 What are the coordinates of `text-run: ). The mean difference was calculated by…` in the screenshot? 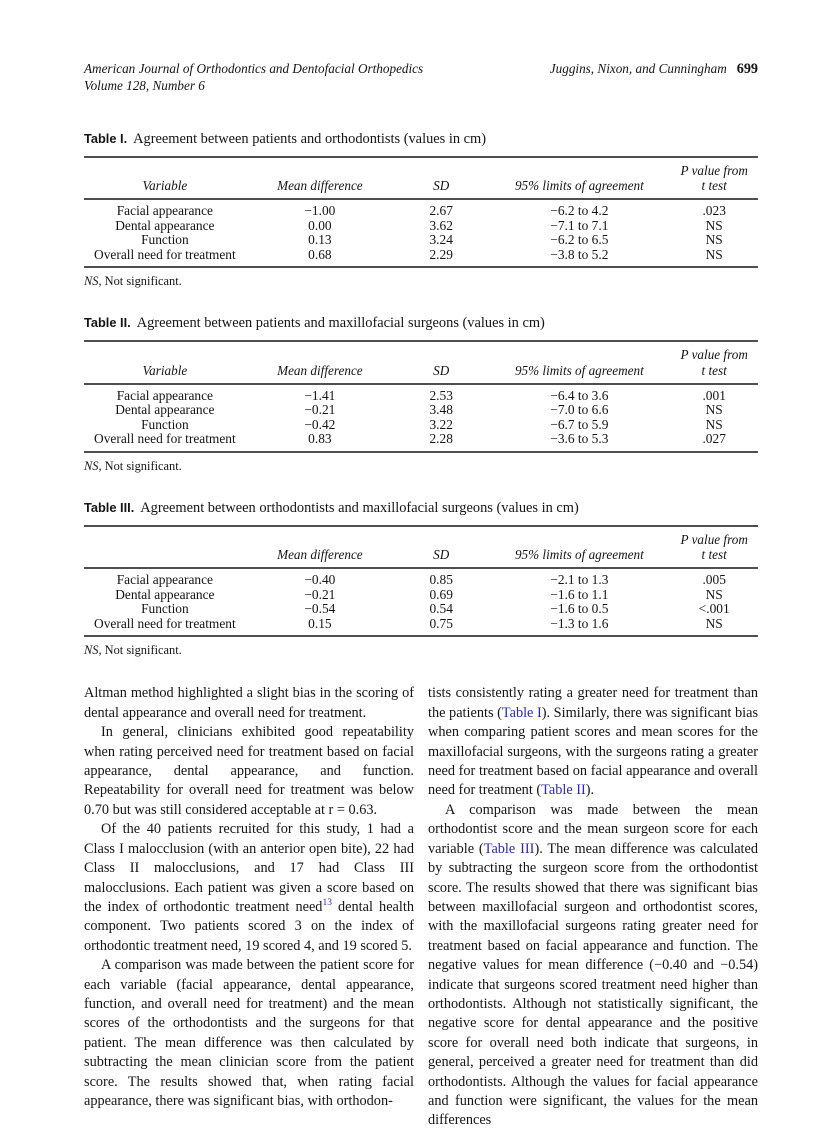 It's located at (593, 984).